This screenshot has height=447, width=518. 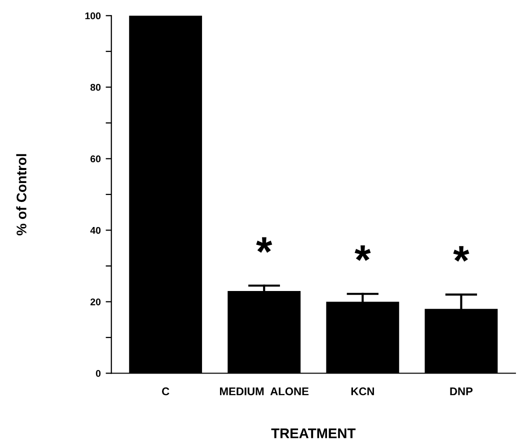 What do you see at coordinates (95, 230) in the screenshot?
I see `y-tick-label: 40` at bounding box center [95, 230].